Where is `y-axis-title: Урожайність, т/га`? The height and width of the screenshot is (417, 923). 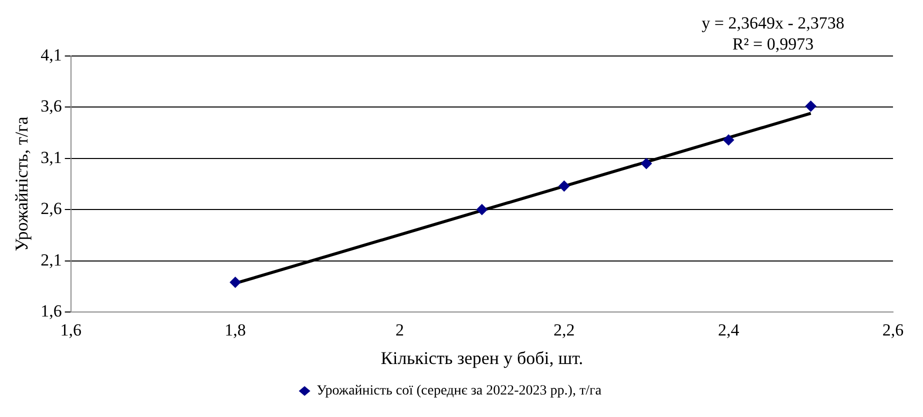
y-axis-title: Урожайність, т/га is located at coordinates (22, 184).